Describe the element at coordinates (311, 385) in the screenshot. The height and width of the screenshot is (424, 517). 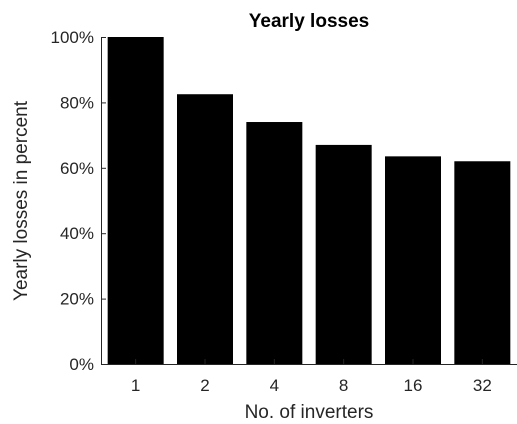
I see `x-tick-labels: 1 2 4 8 16 32` at that location.